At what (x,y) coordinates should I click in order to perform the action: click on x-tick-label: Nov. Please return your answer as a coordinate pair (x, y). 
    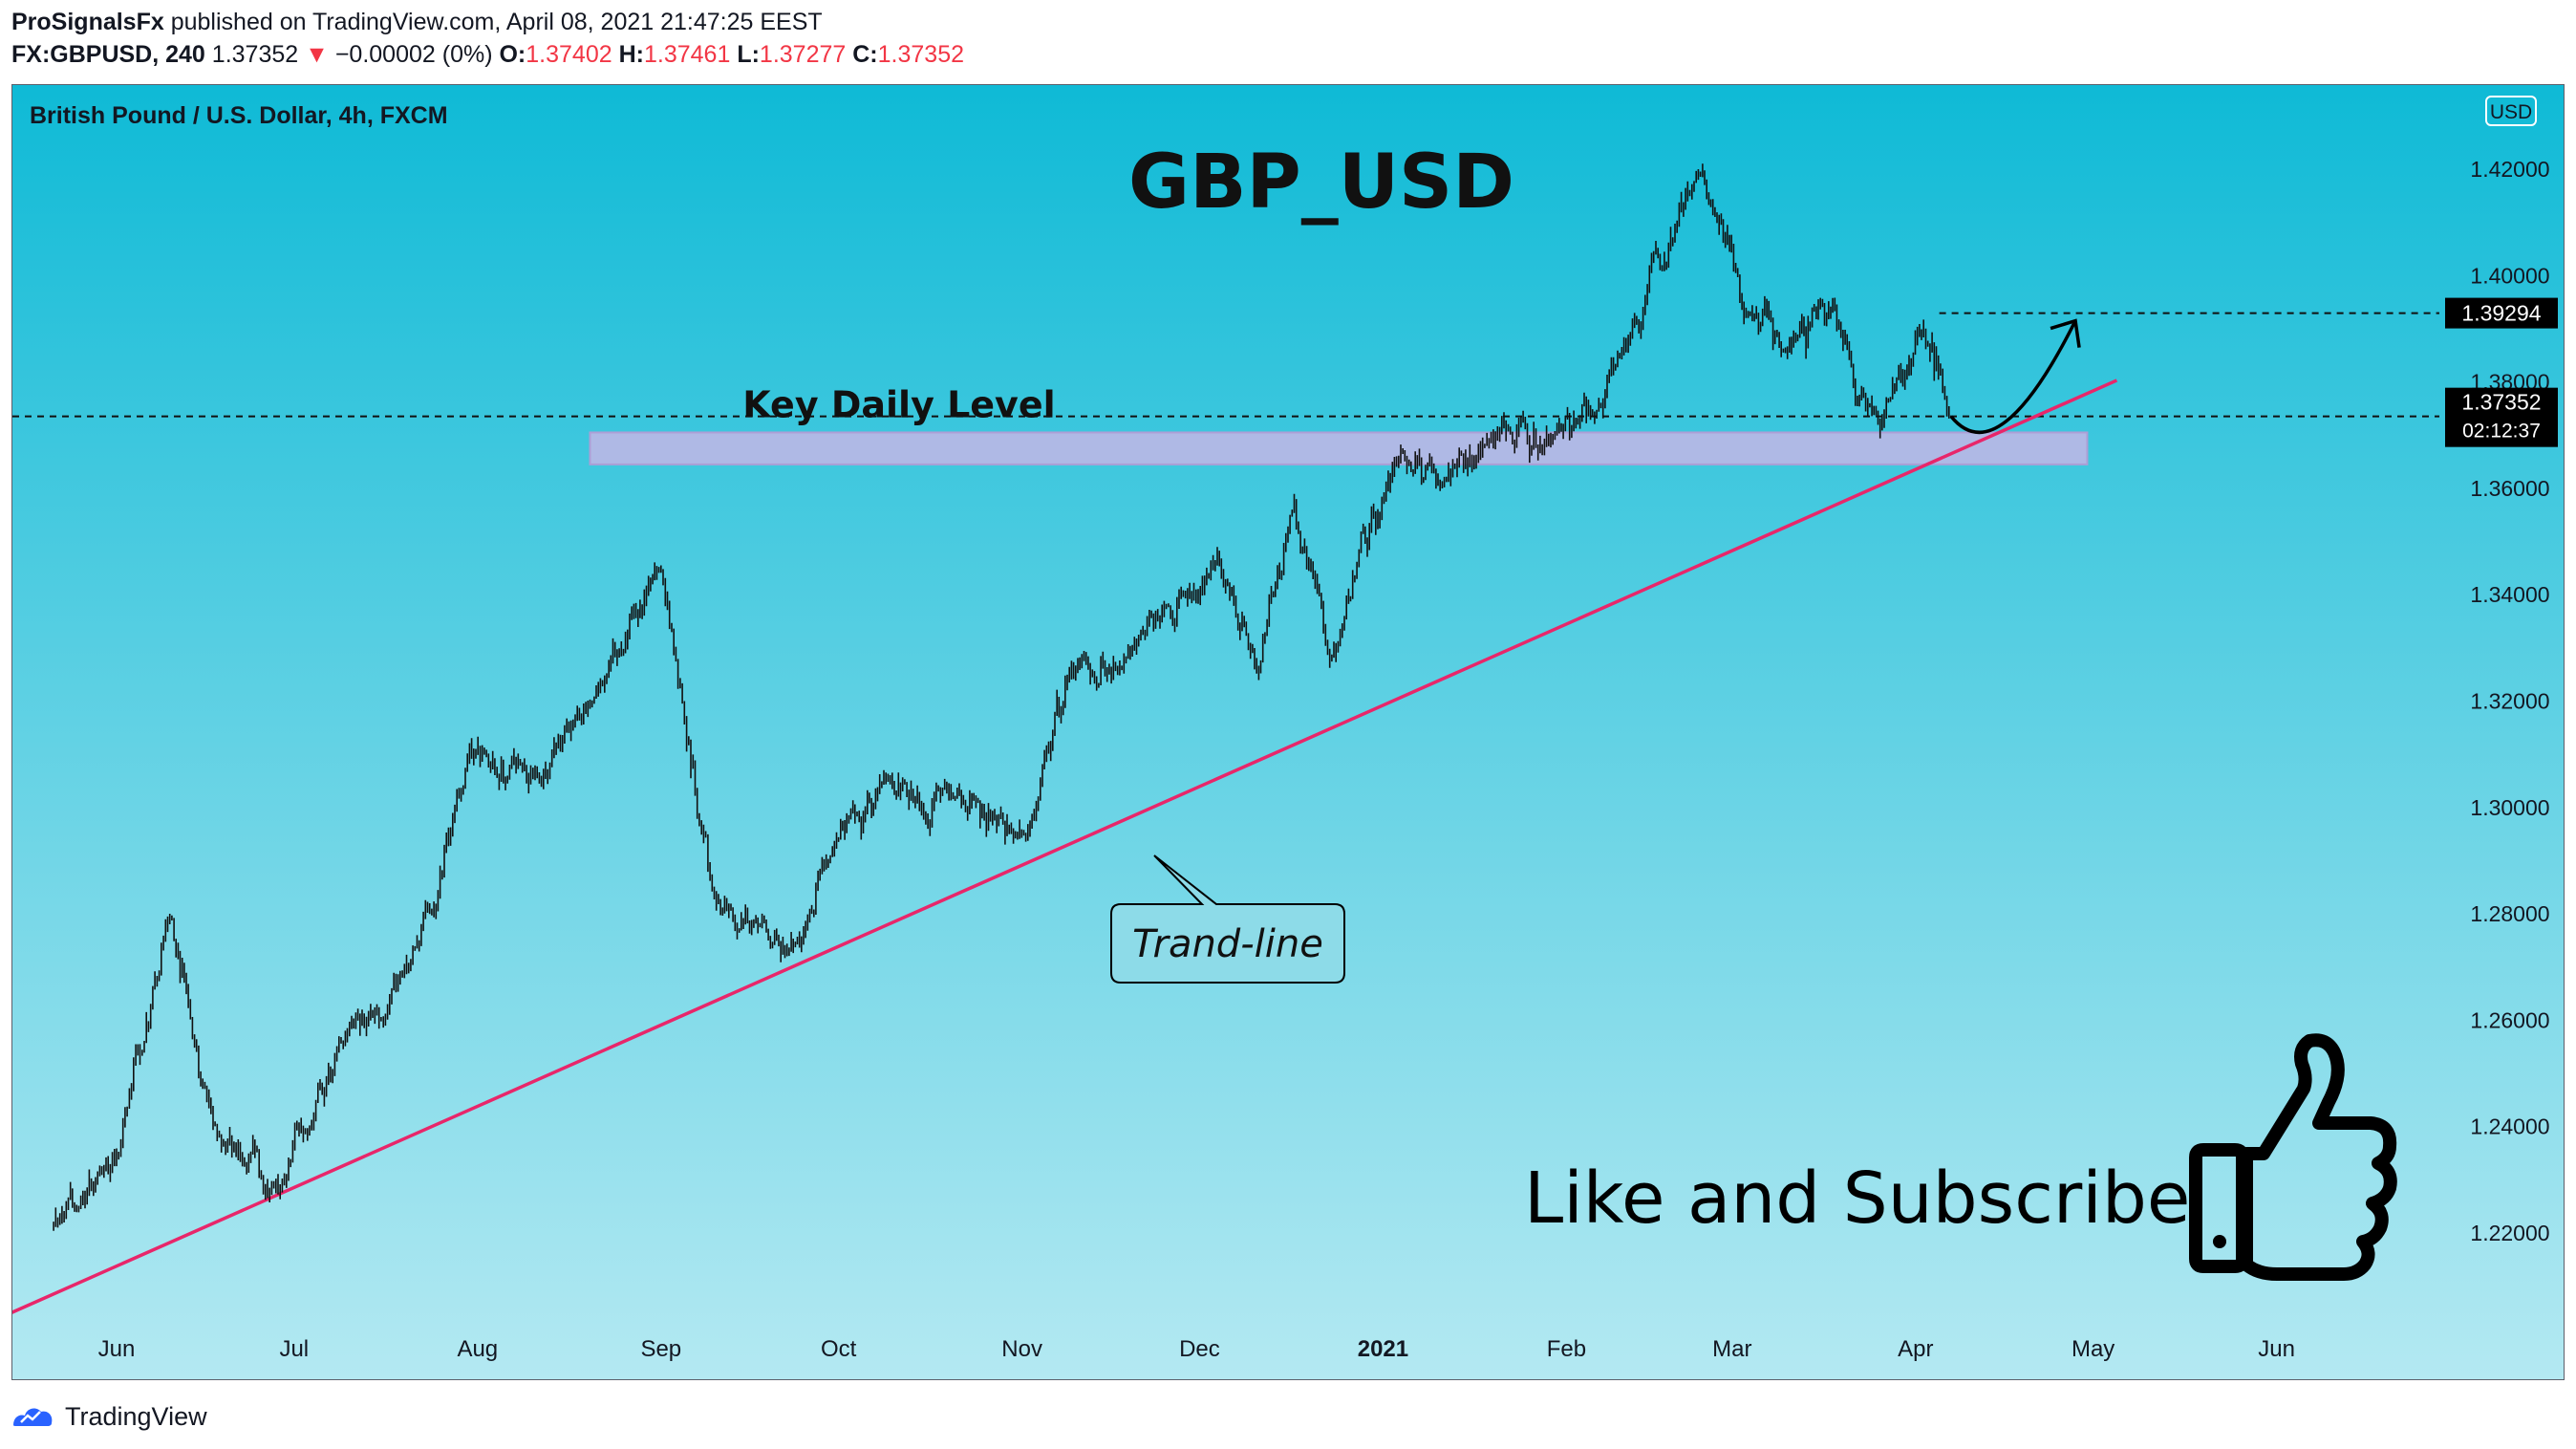
    Looking at the image, I should click on (1021, 1349).